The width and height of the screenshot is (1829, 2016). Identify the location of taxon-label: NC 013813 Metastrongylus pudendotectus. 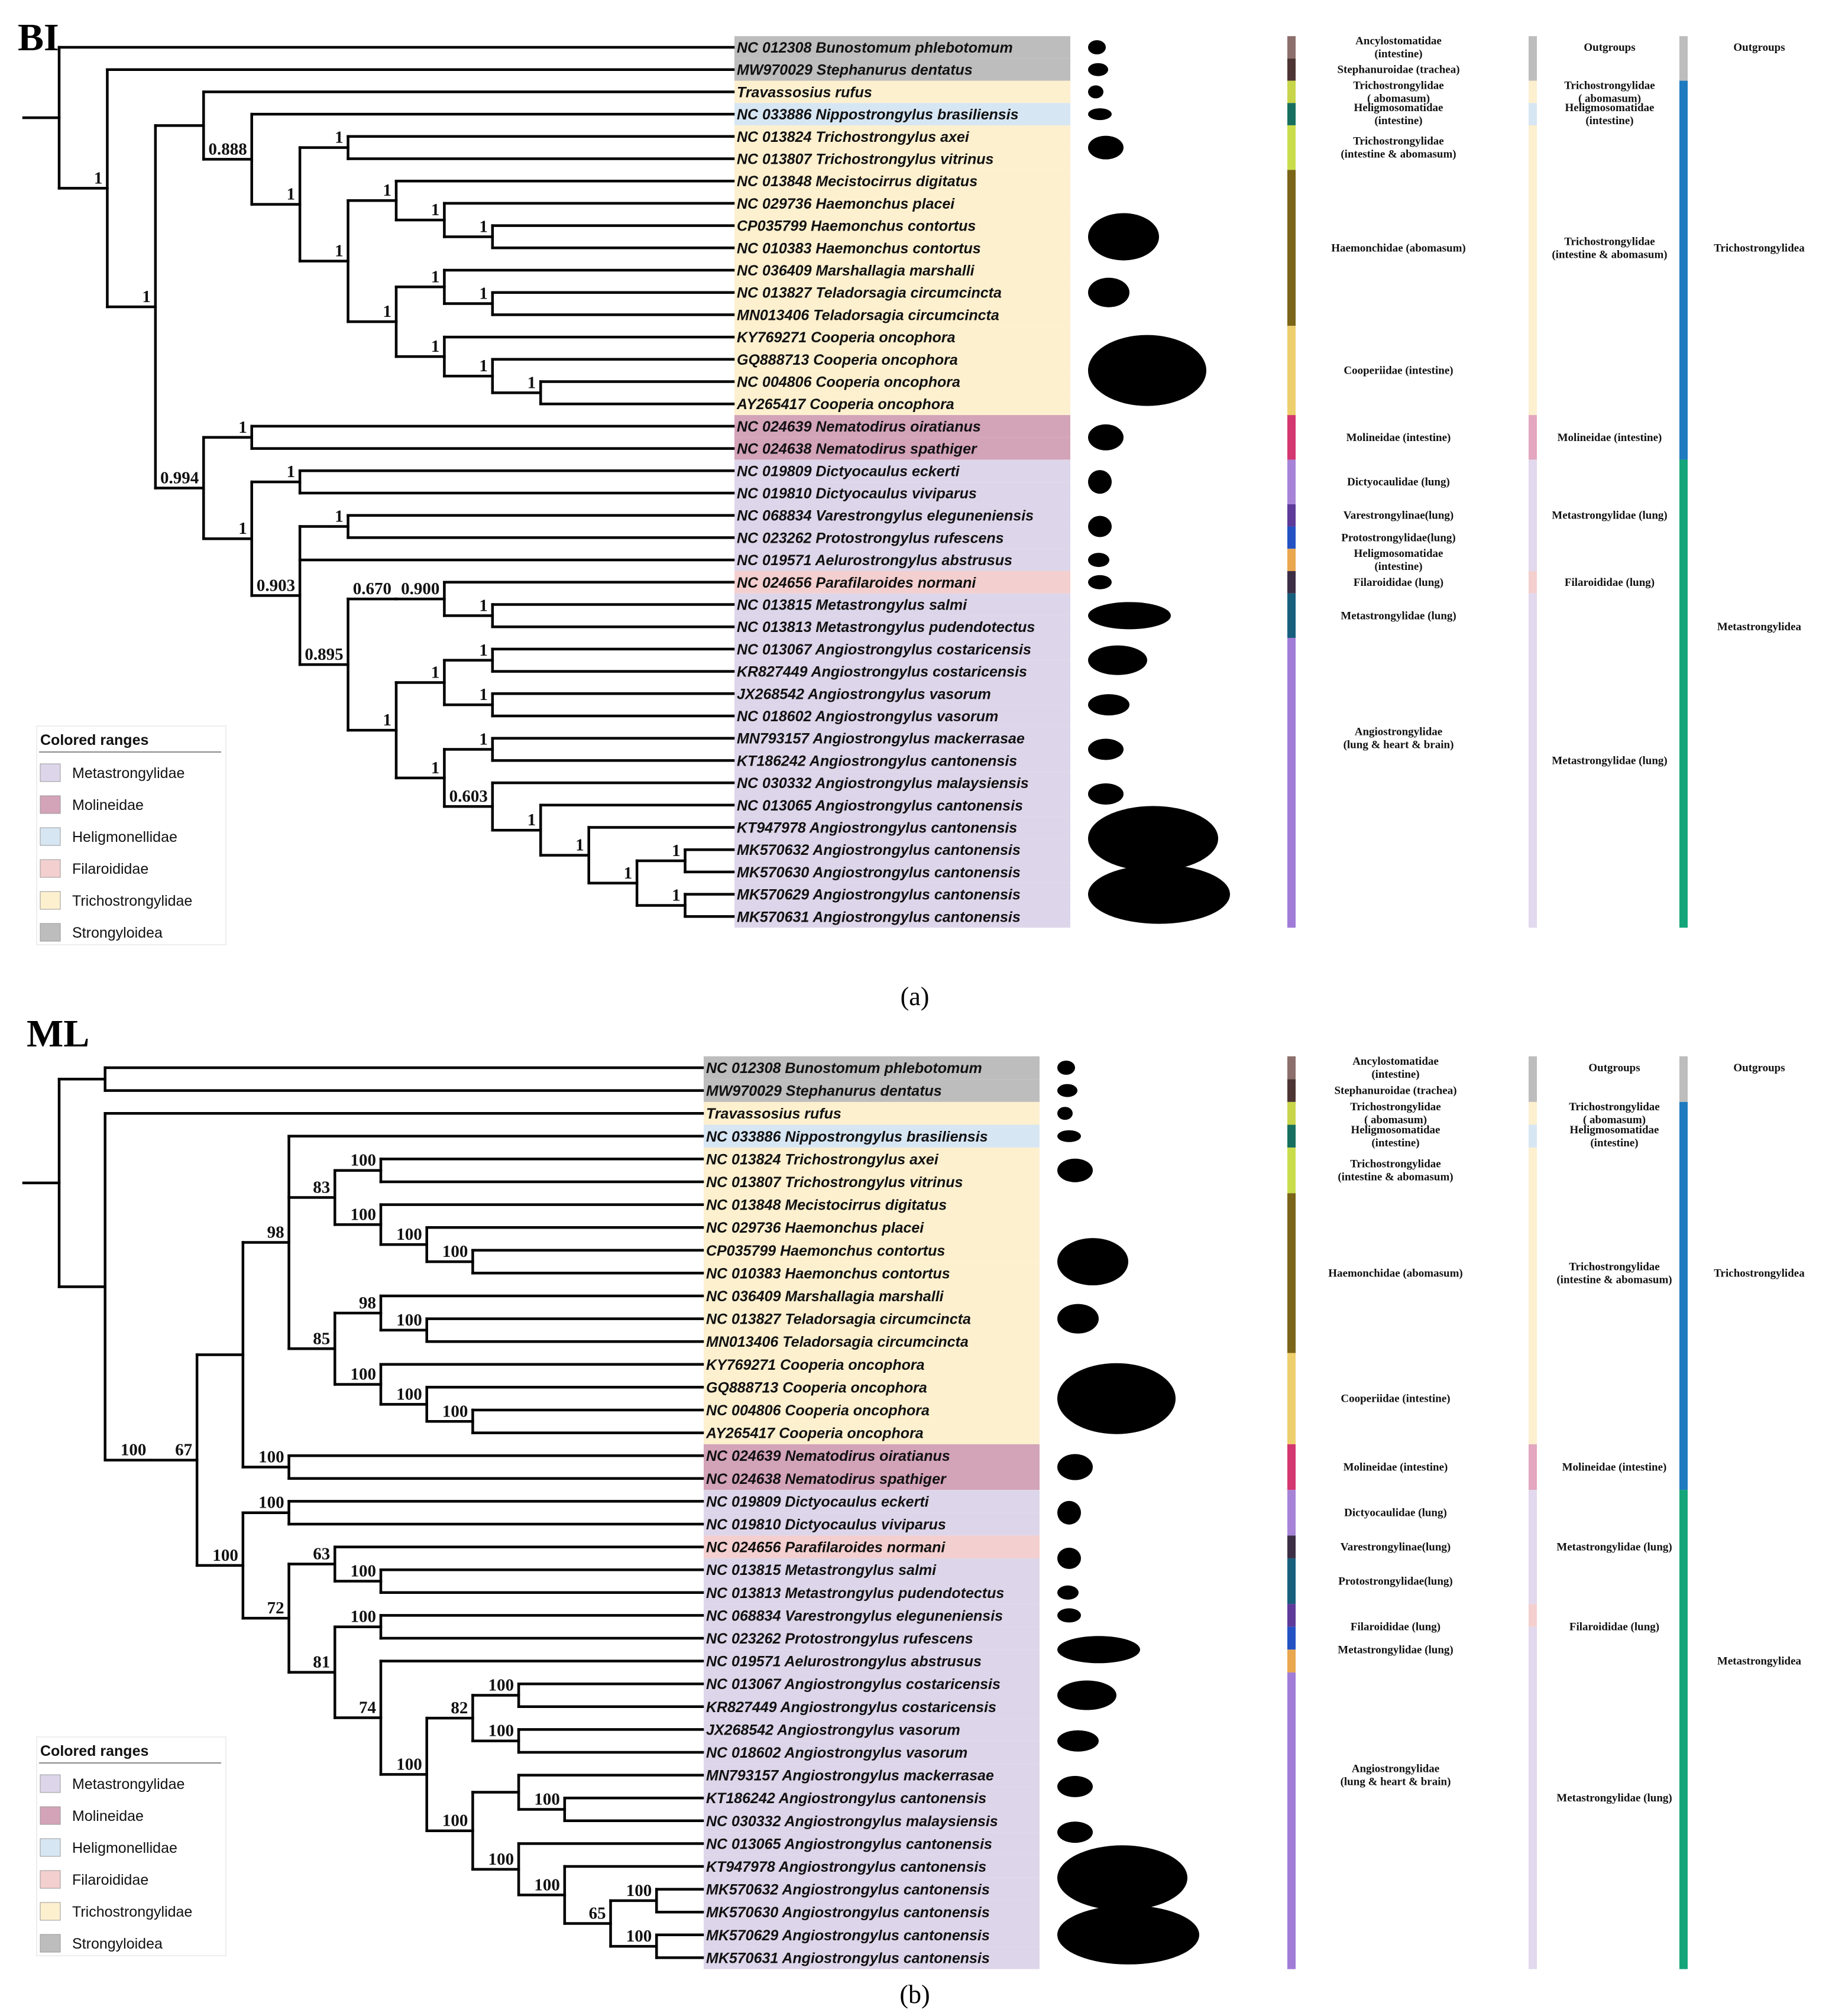
(886, 627).